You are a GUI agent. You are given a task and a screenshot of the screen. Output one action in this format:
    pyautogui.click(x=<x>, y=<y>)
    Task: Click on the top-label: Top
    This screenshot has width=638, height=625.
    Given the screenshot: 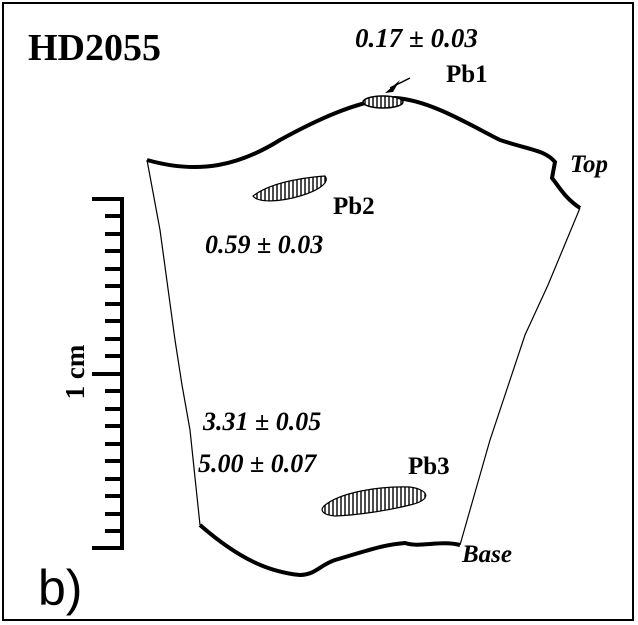 What is the action you would take?
    pyautogui.click(x=589, y=164)
    